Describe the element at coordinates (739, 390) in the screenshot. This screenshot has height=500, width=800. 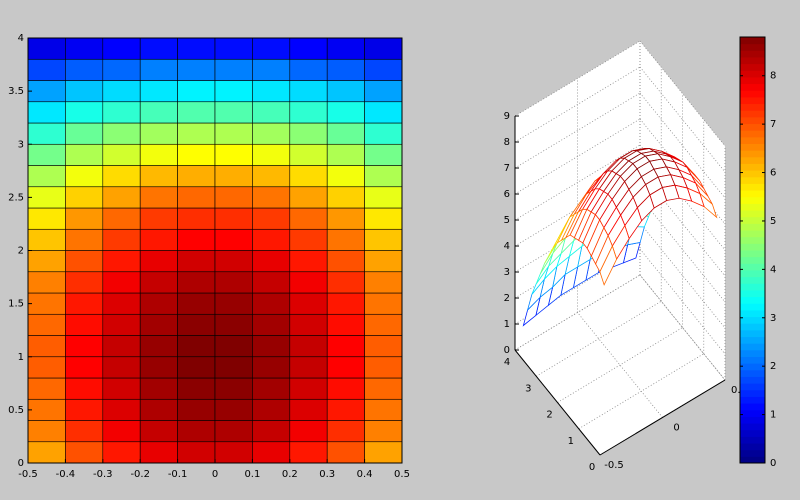
I see `x-tick-label: 0.5` at that location.